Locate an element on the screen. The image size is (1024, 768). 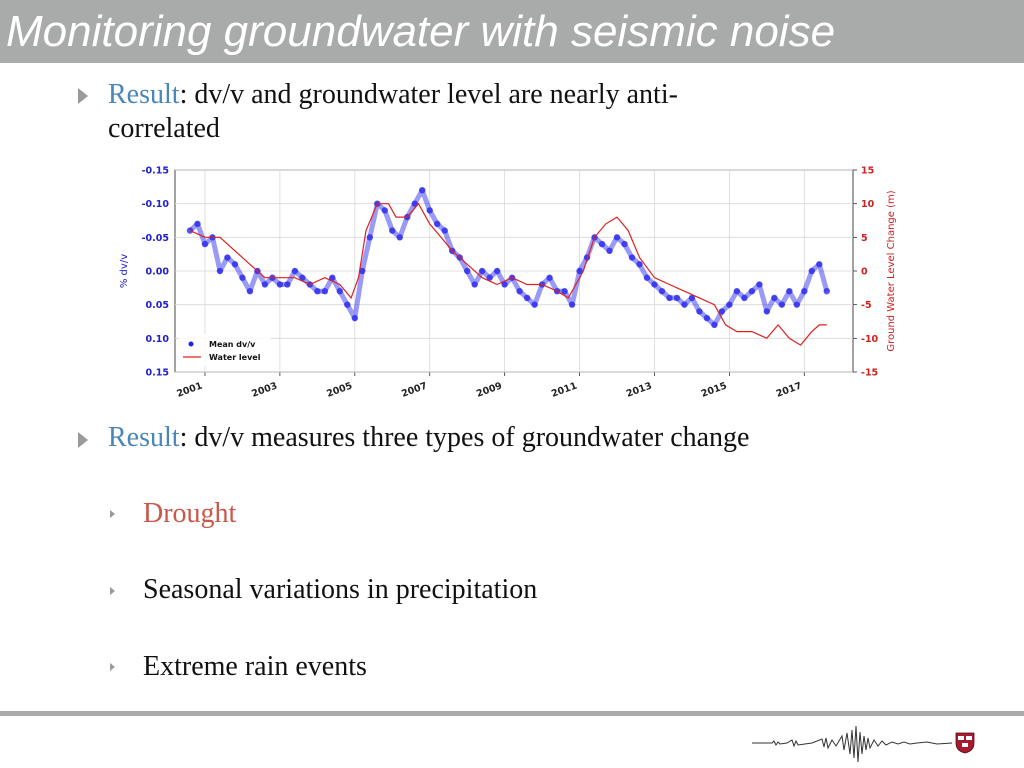
x-tick-label: 2001 is located at coordinates (189, 389).